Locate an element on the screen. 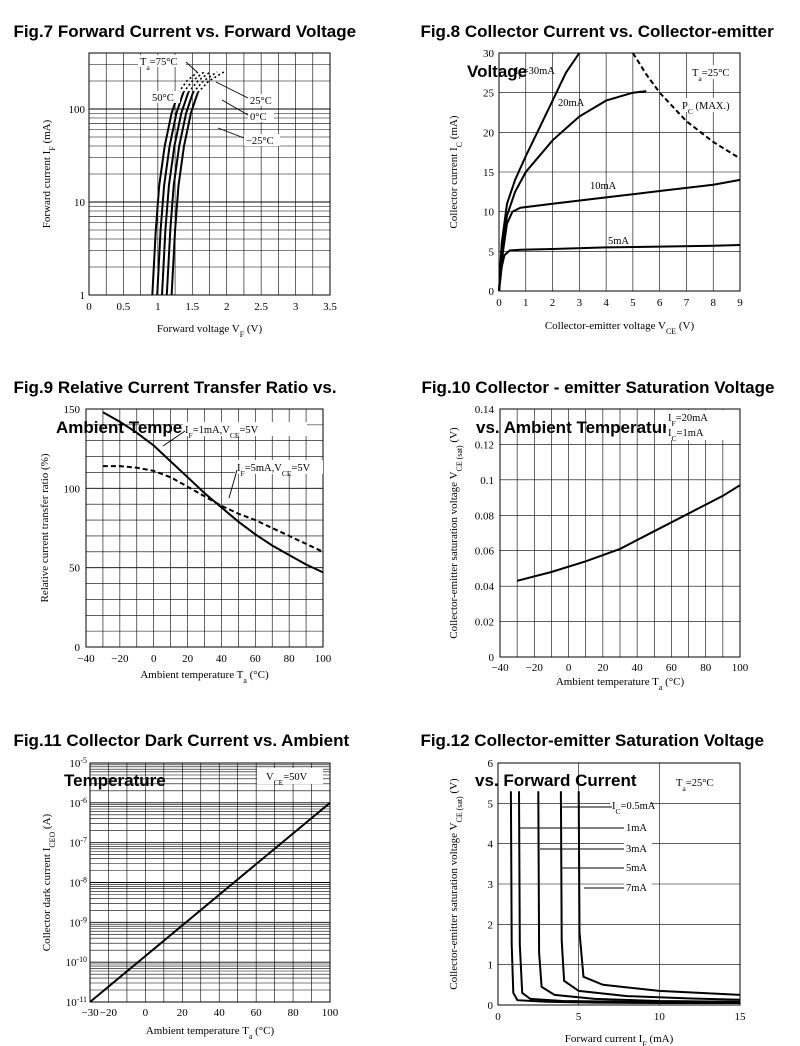  annotation-label: 25°C is located at coordinates (261, 101).